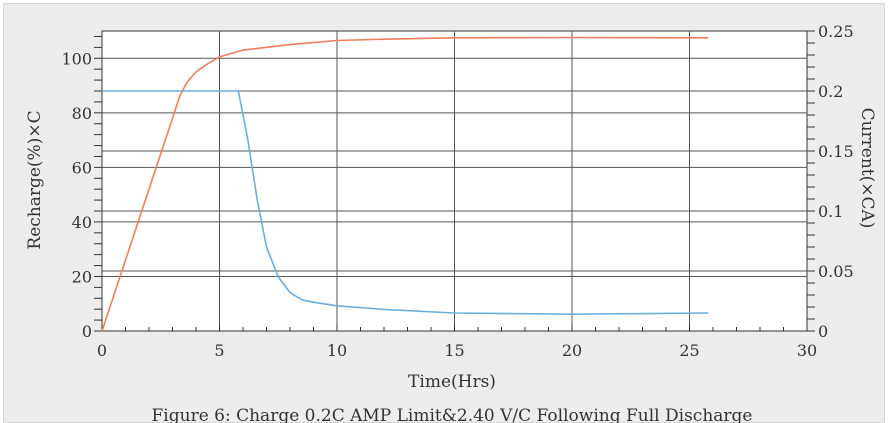  What do you see at coordinates (76, 58) in the screenshot?
I see `y-left-tick-label: 100` at bounding box center [76, 58].